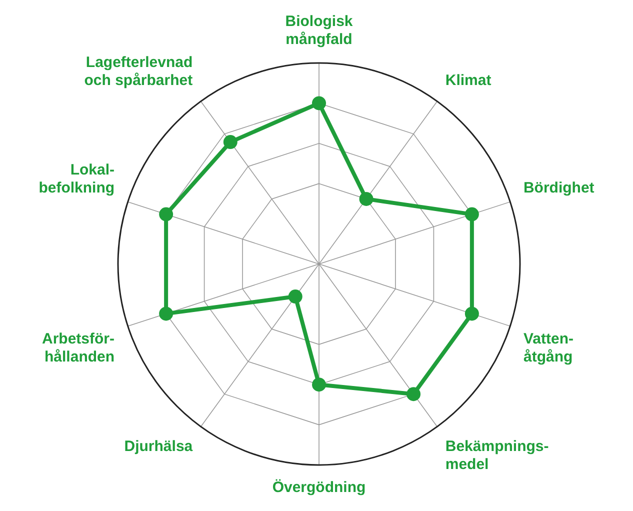  I want to click on spoke-label: Biologisk mångfald, so click(319, 30).